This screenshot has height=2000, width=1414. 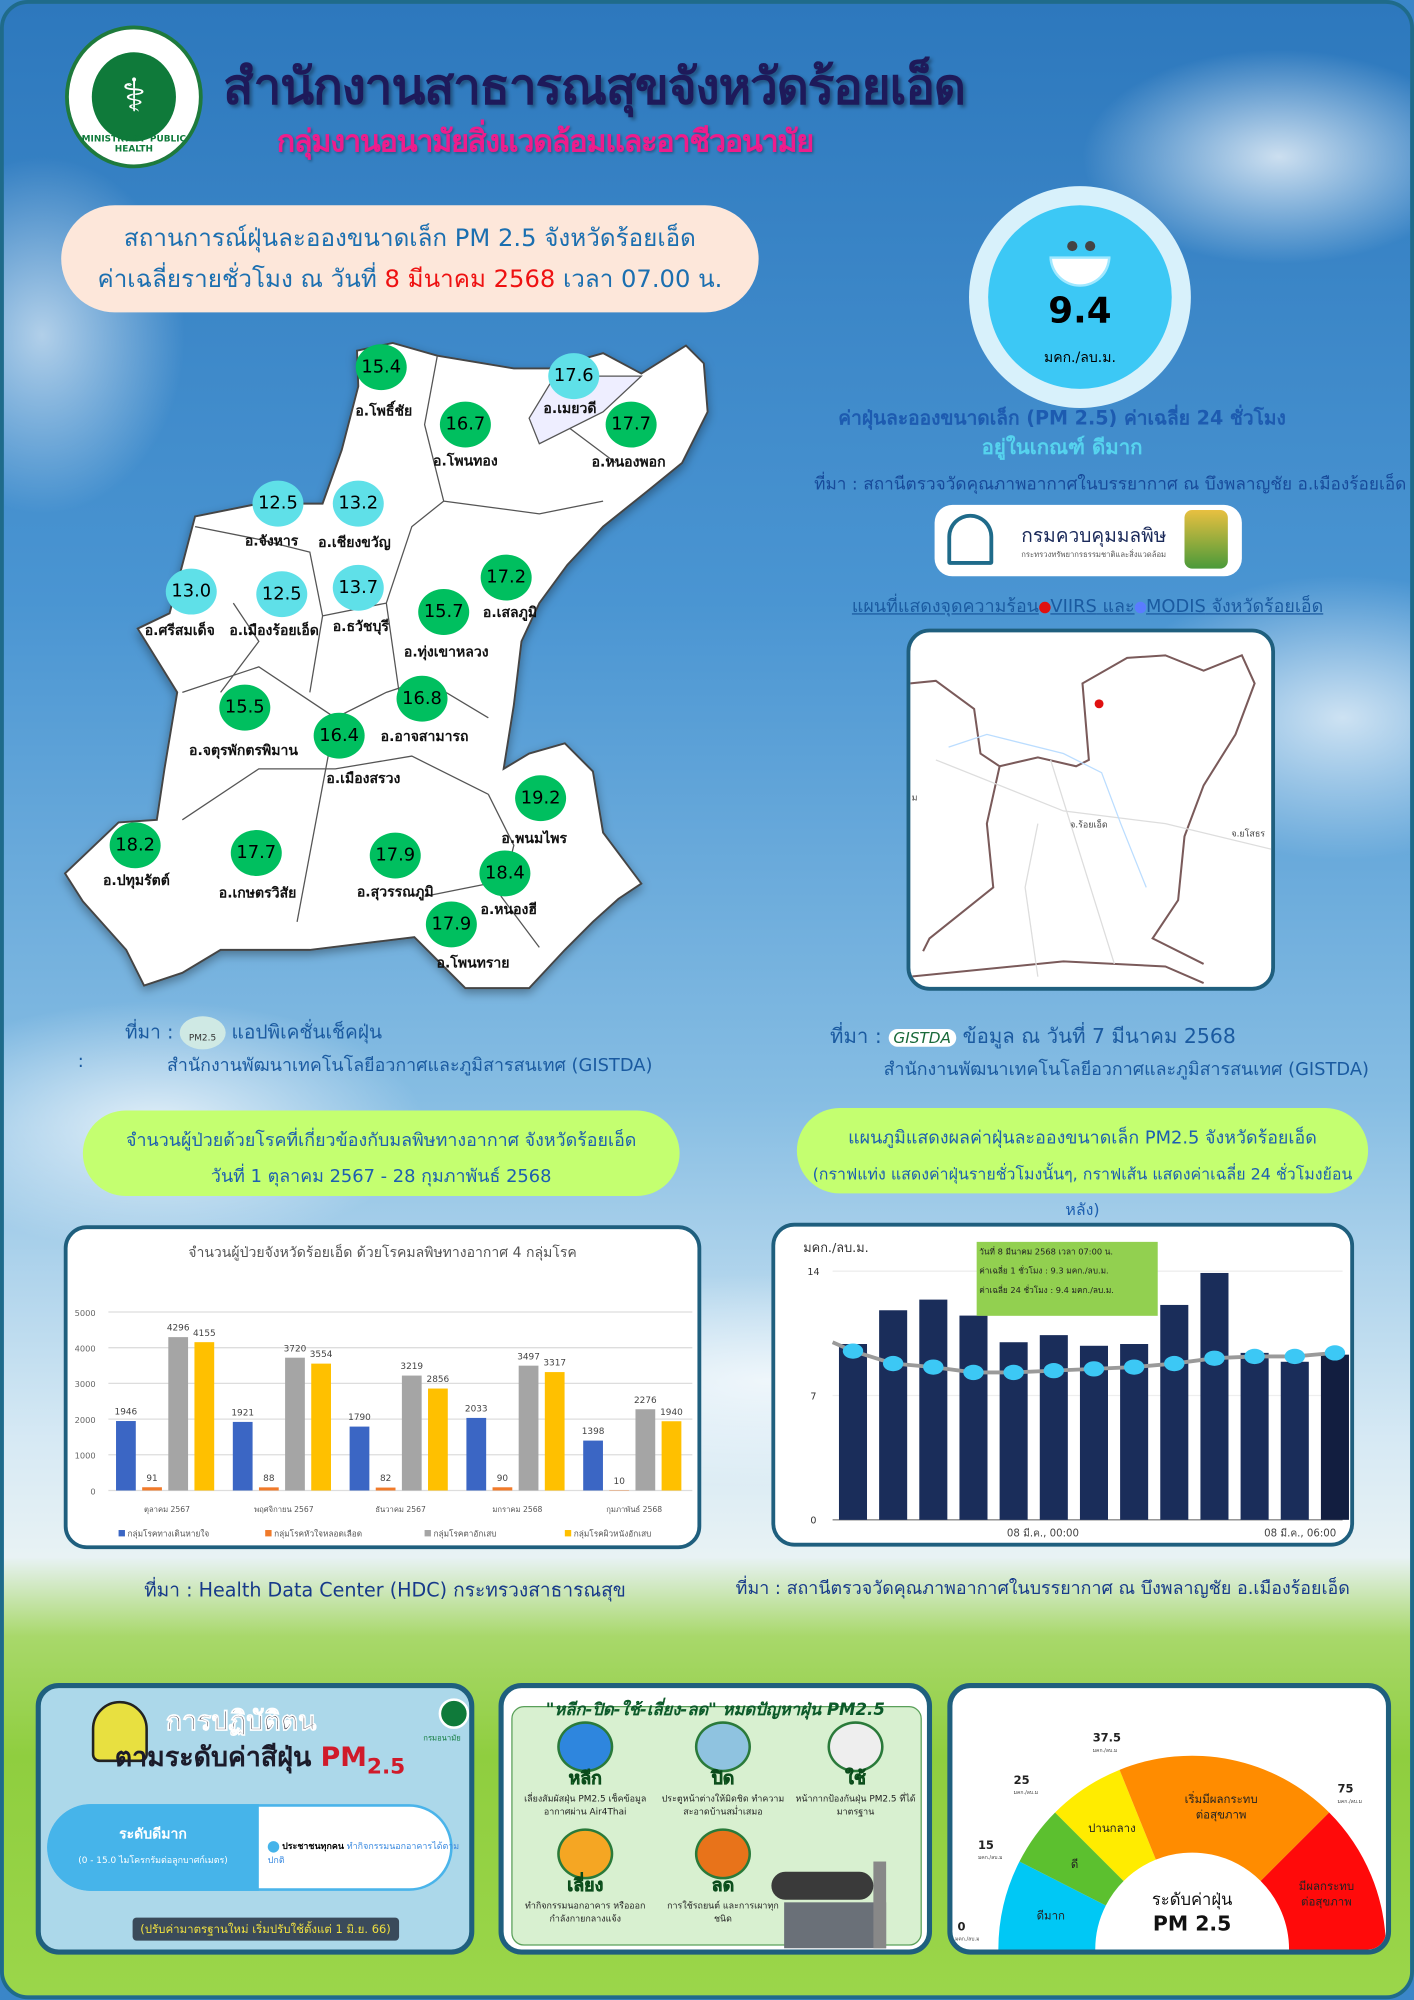 I want to click on ministry-logo: ⚕ MINISTRY OF PUBLIC HEALTH, so click(x=134, y=97).